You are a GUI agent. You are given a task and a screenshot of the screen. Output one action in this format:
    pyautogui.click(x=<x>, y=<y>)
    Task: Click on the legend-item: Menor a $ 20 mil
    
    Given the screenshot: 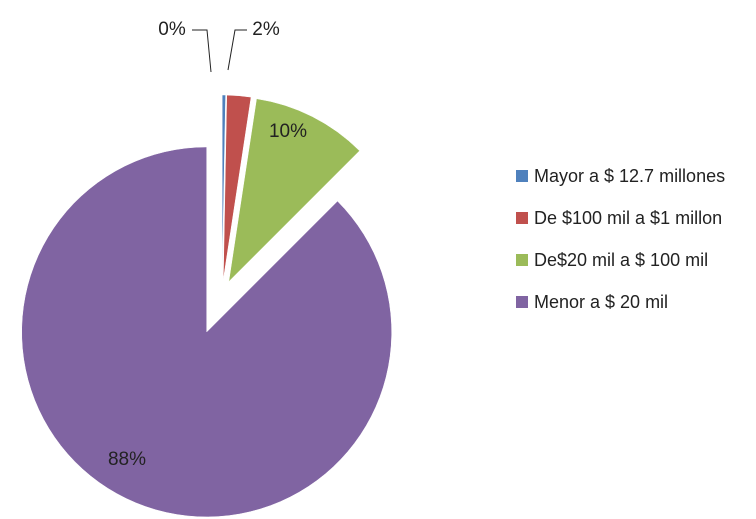 What is the action you would take?
    pyautogui.click(x=631, y=302)
    